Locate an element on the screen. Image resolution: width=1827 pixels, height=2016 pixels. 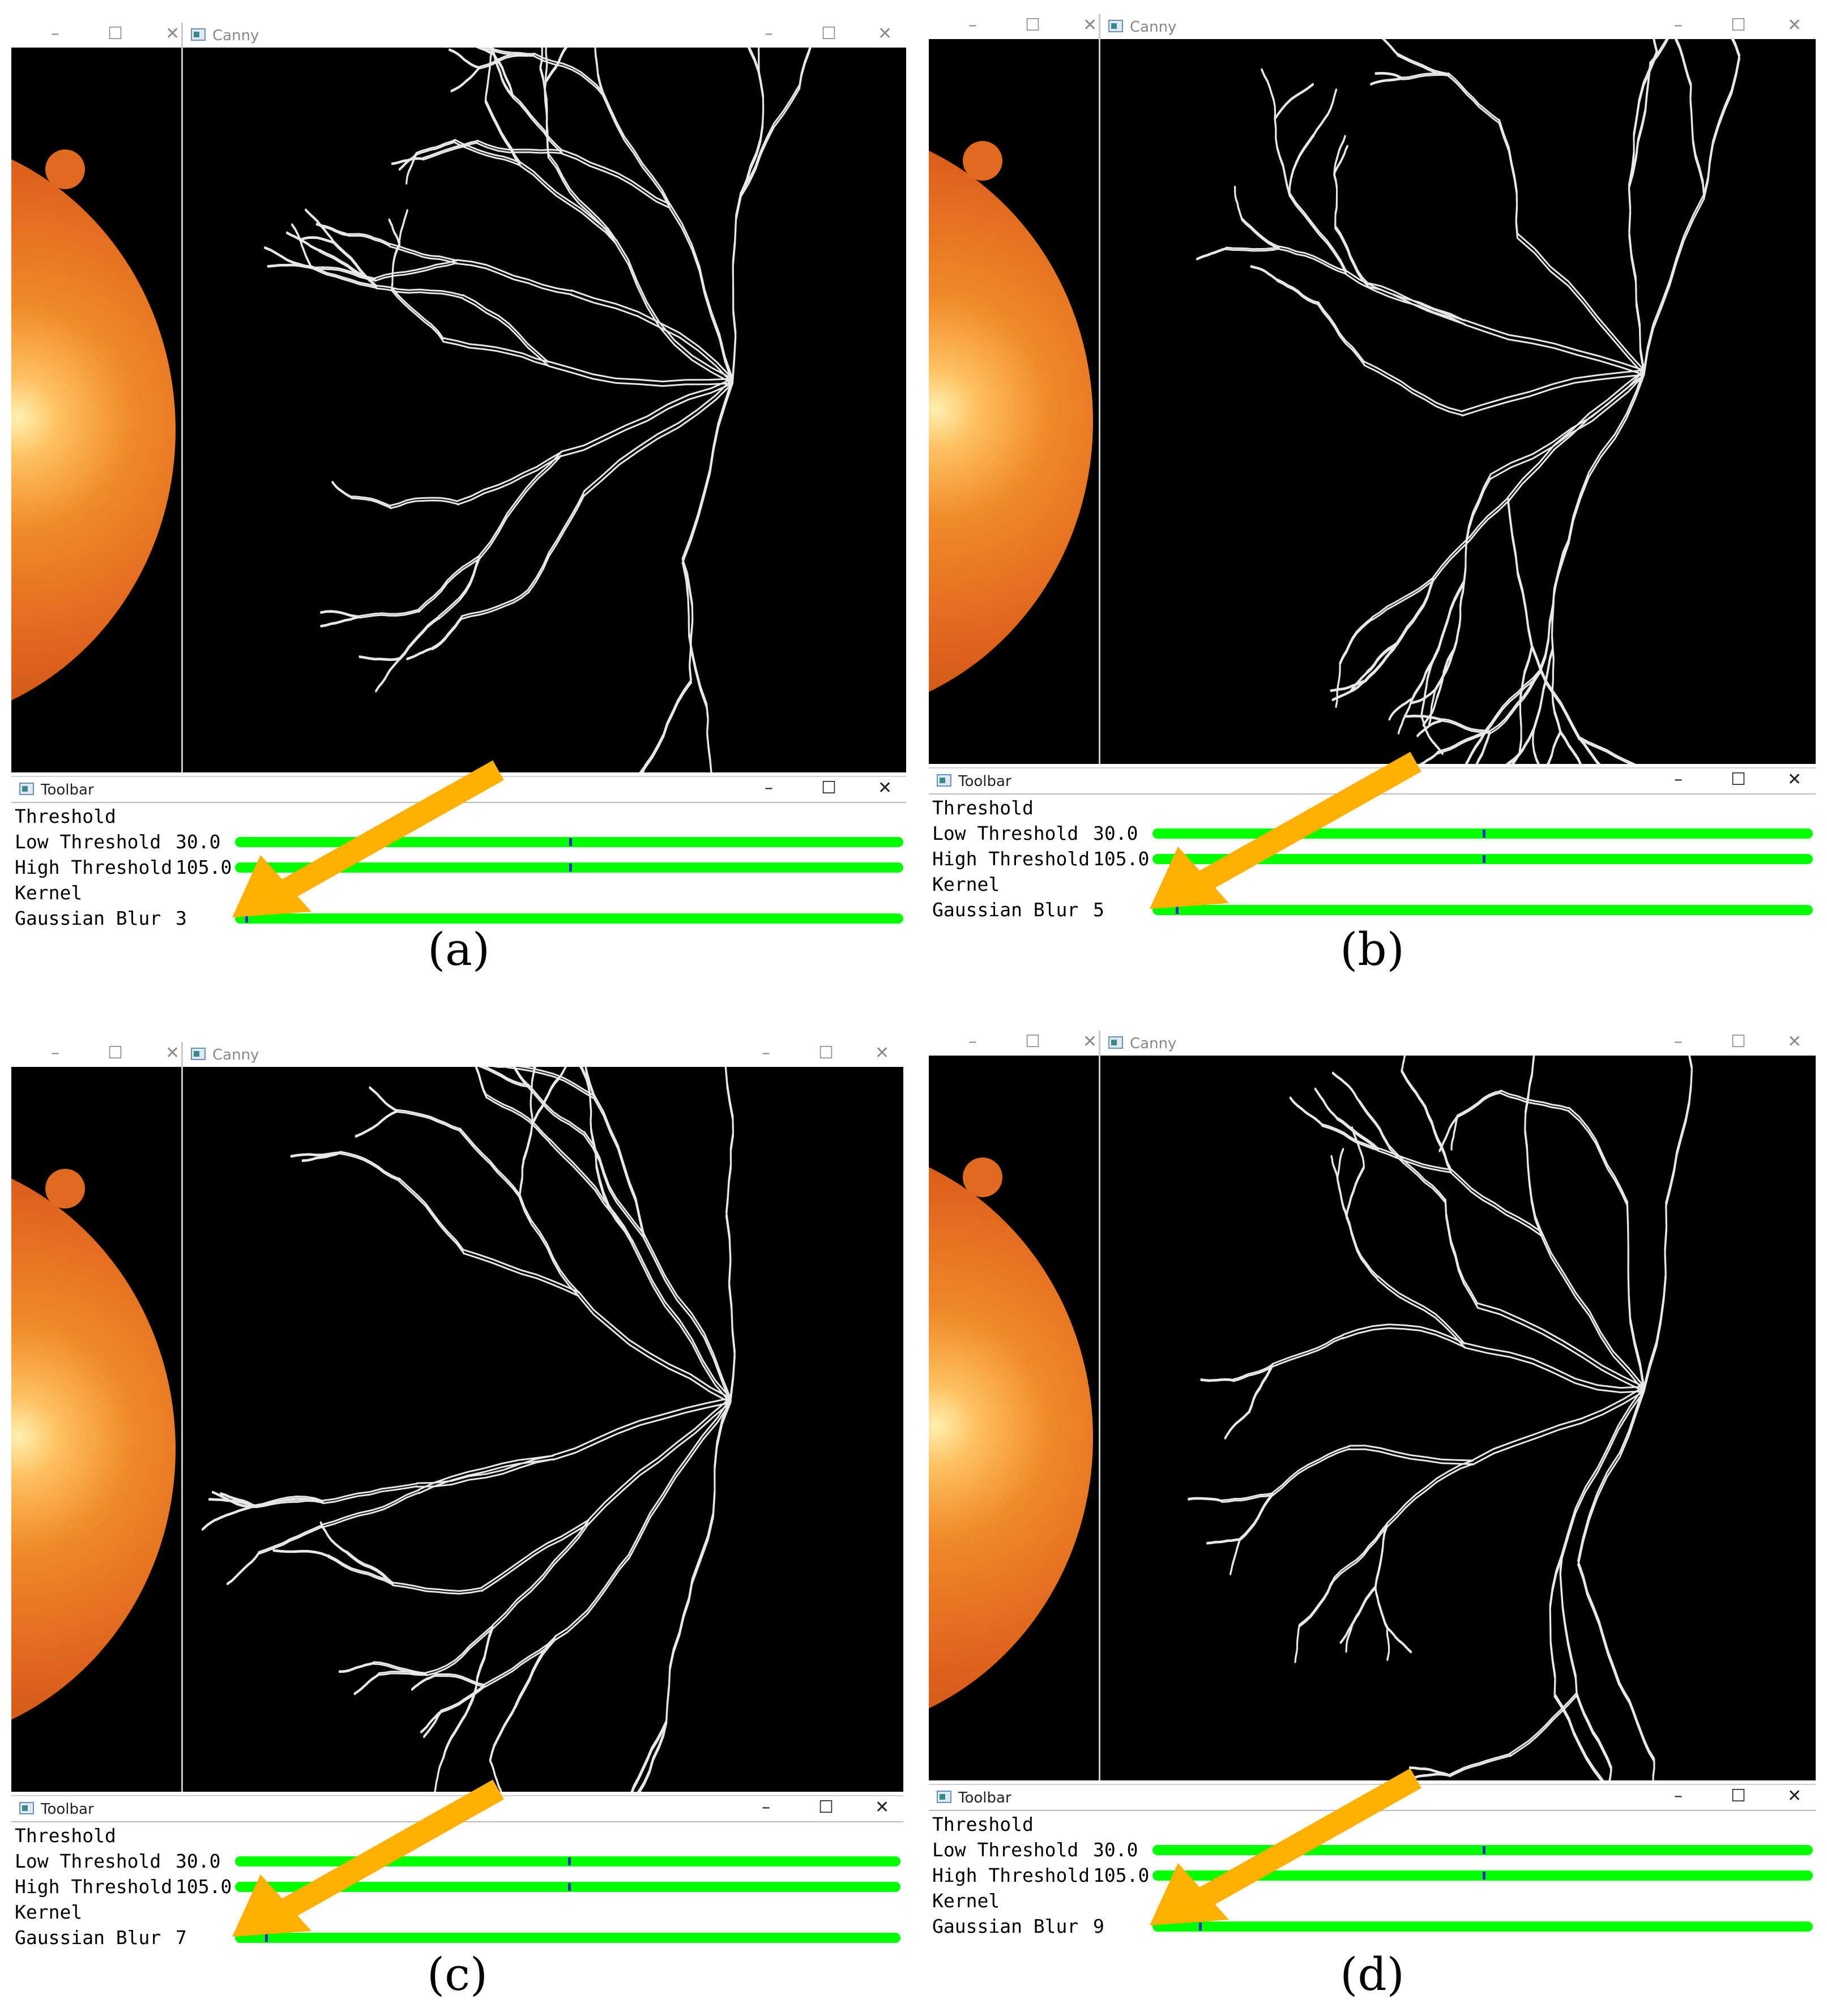
fundus-window: – ☐ ✕ is located at coordinates (1014, 1405).